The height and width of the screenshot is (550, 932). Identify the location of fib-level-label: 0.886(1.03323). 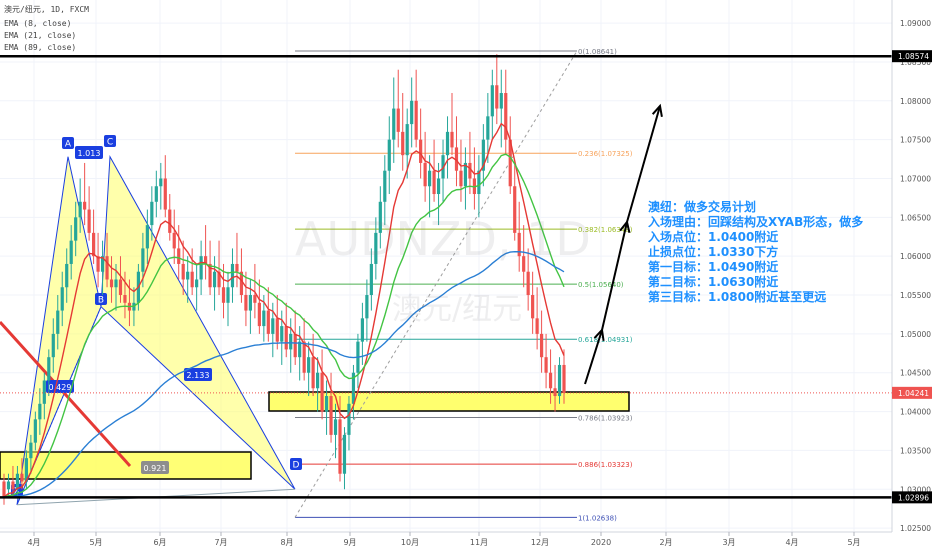
(605, 465).